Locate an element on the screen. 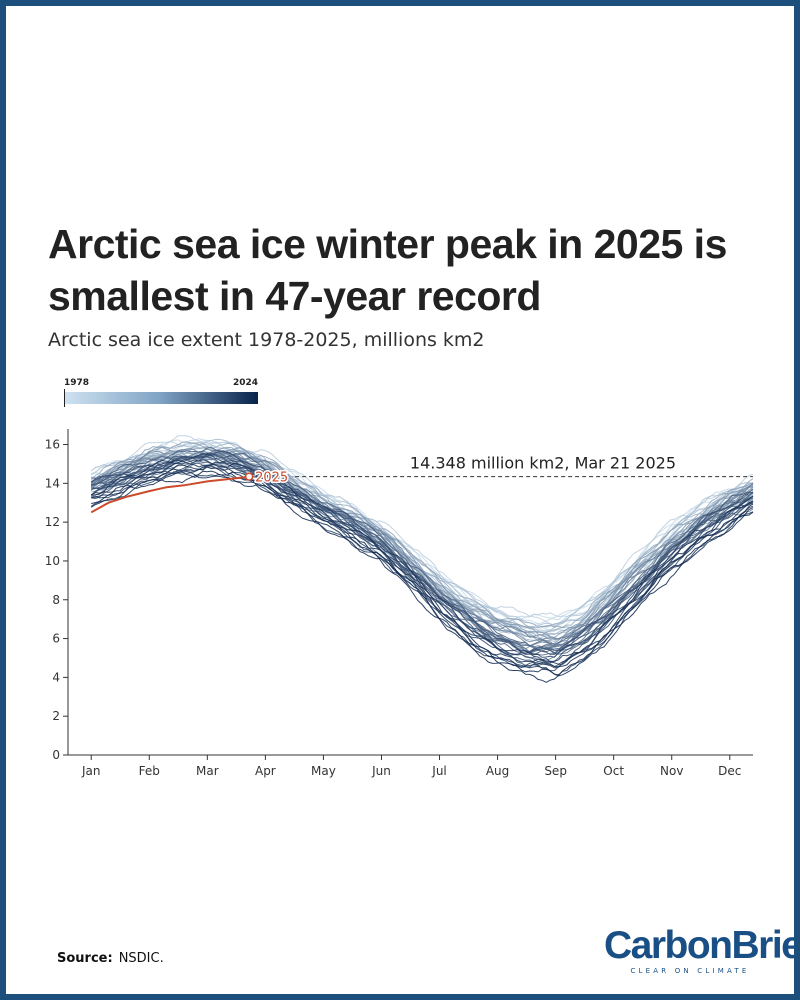 Image resolution: width=800 pixels, height=1000 pixels. y-tick-label: 2 is located at coordinates (56, 716).